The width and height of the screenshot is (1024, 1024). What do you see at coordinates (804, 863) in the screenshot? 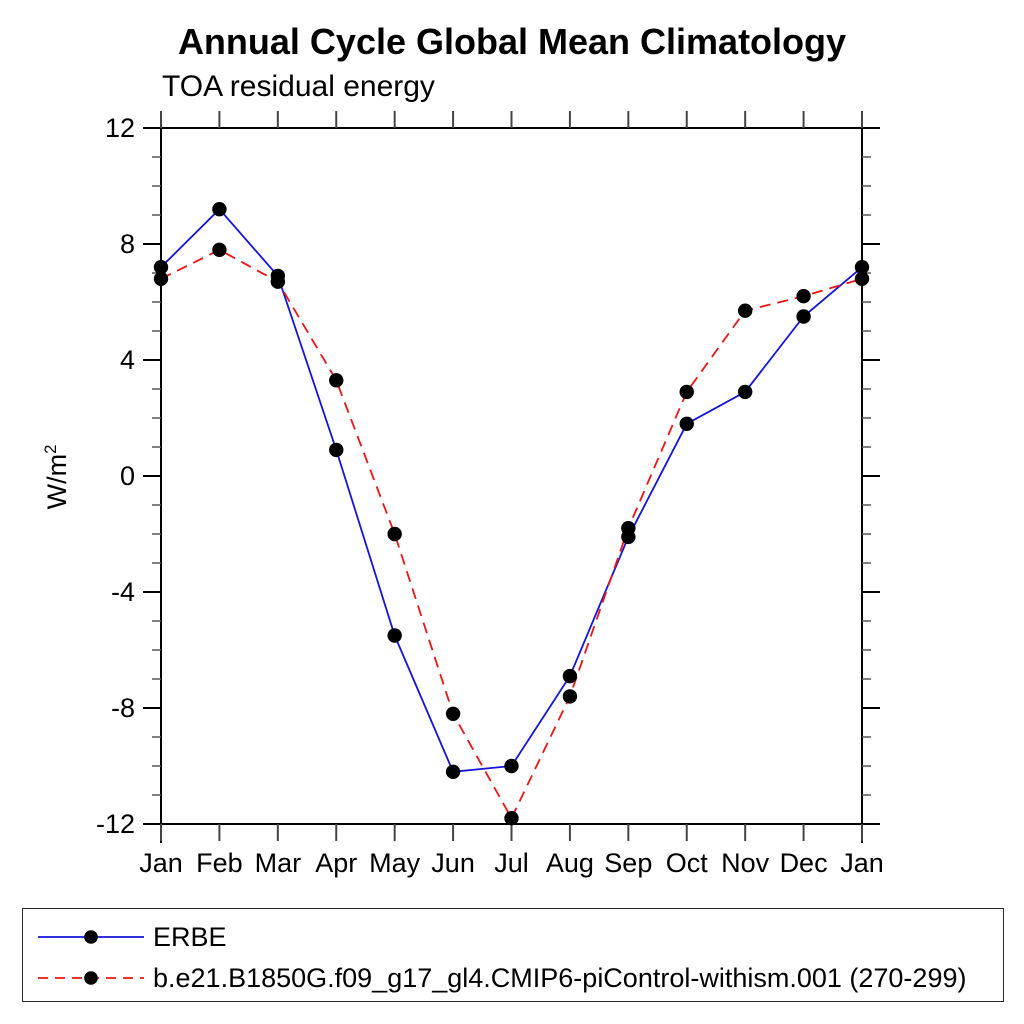
I see `tick-label: Dec` at bounding box center [804, 863].